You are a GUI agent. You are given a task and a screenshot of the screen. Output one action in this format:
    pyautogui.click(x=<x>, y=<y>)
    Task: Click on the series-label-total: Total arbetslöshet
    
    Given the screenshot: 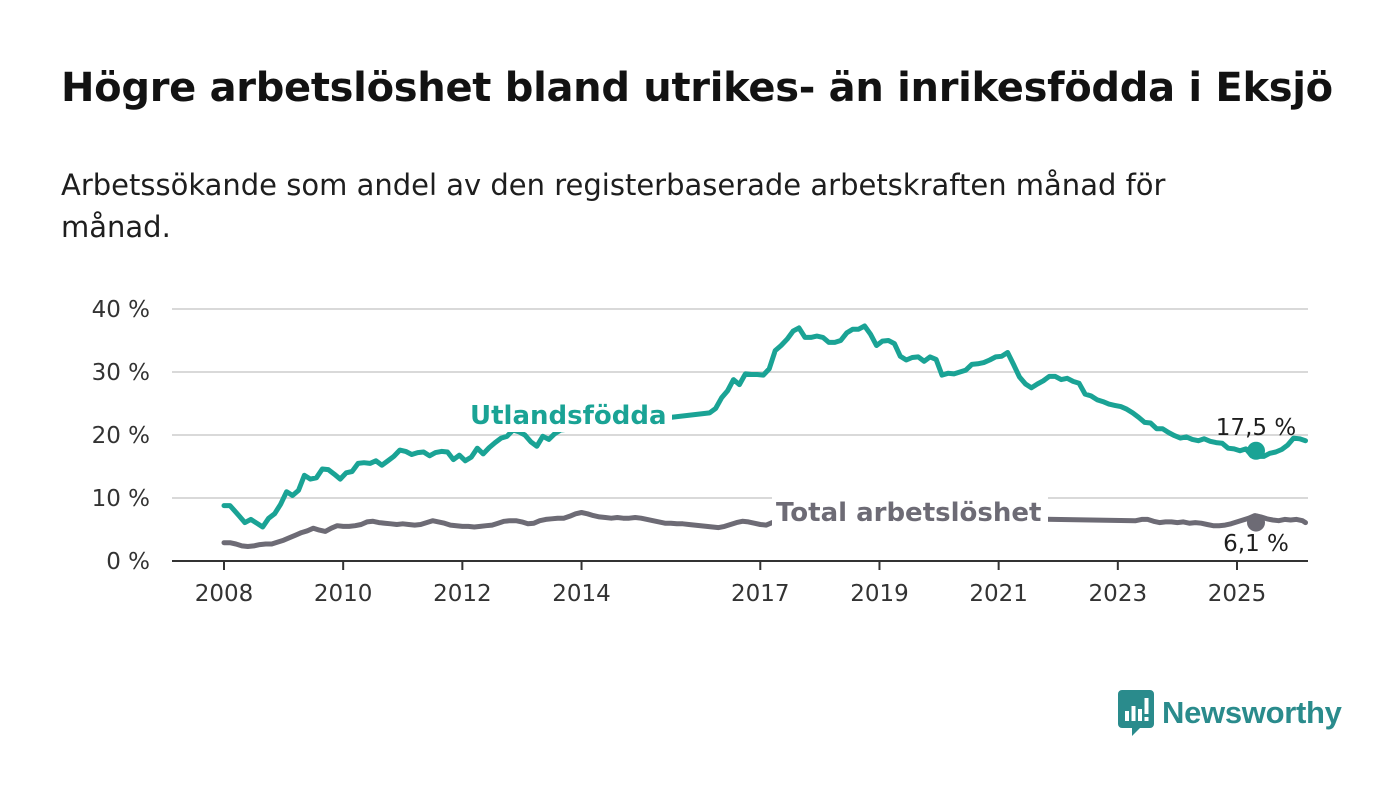 What is the action you would take?
    pyautogui.click(x=908, y=513)
    